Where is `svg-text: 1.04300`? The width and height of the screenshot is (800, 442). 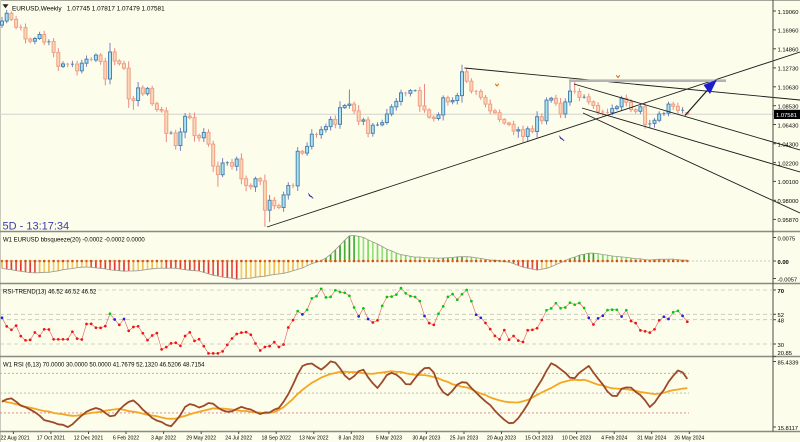
svg-text: 1.04300 is located at coordinates (788, 146).